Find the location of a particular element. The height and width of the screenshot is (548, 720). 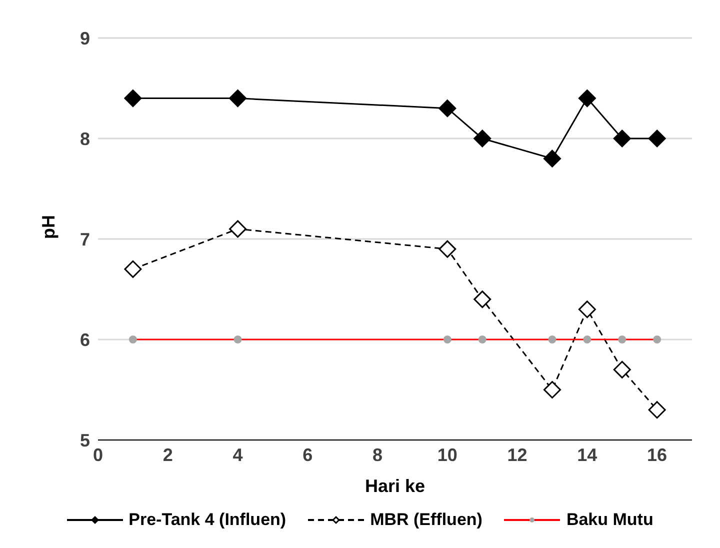

y-tick-label: 7 is located at coordinates (85, 239).